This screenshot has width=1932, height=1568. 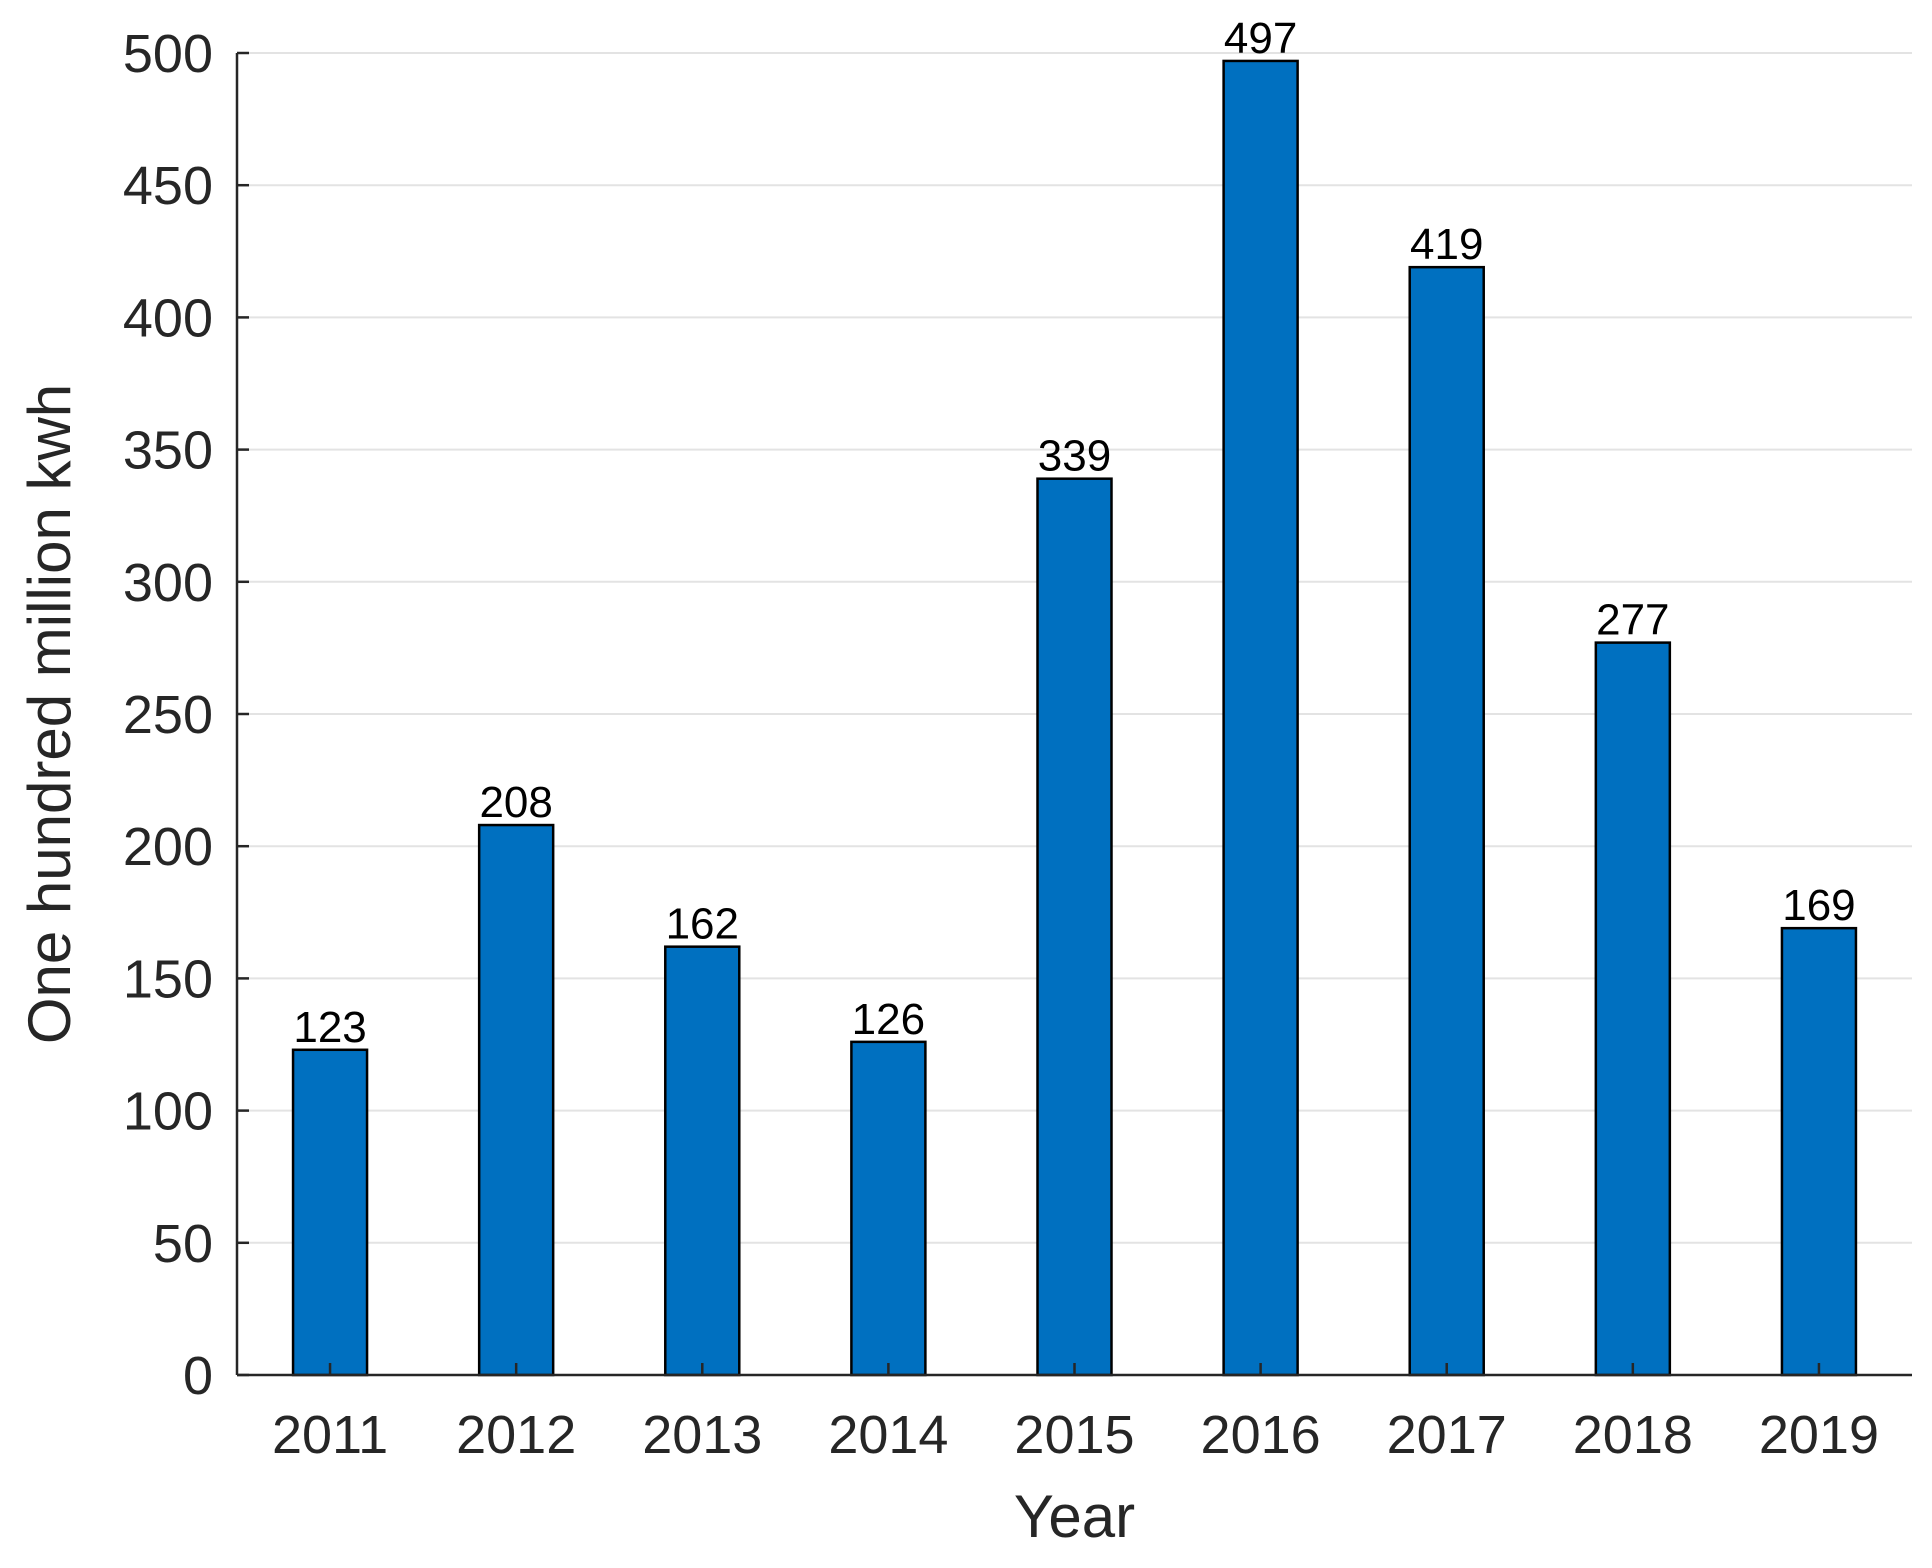 I want to click on y-tick-label: 350, so click(x=168, y=451).